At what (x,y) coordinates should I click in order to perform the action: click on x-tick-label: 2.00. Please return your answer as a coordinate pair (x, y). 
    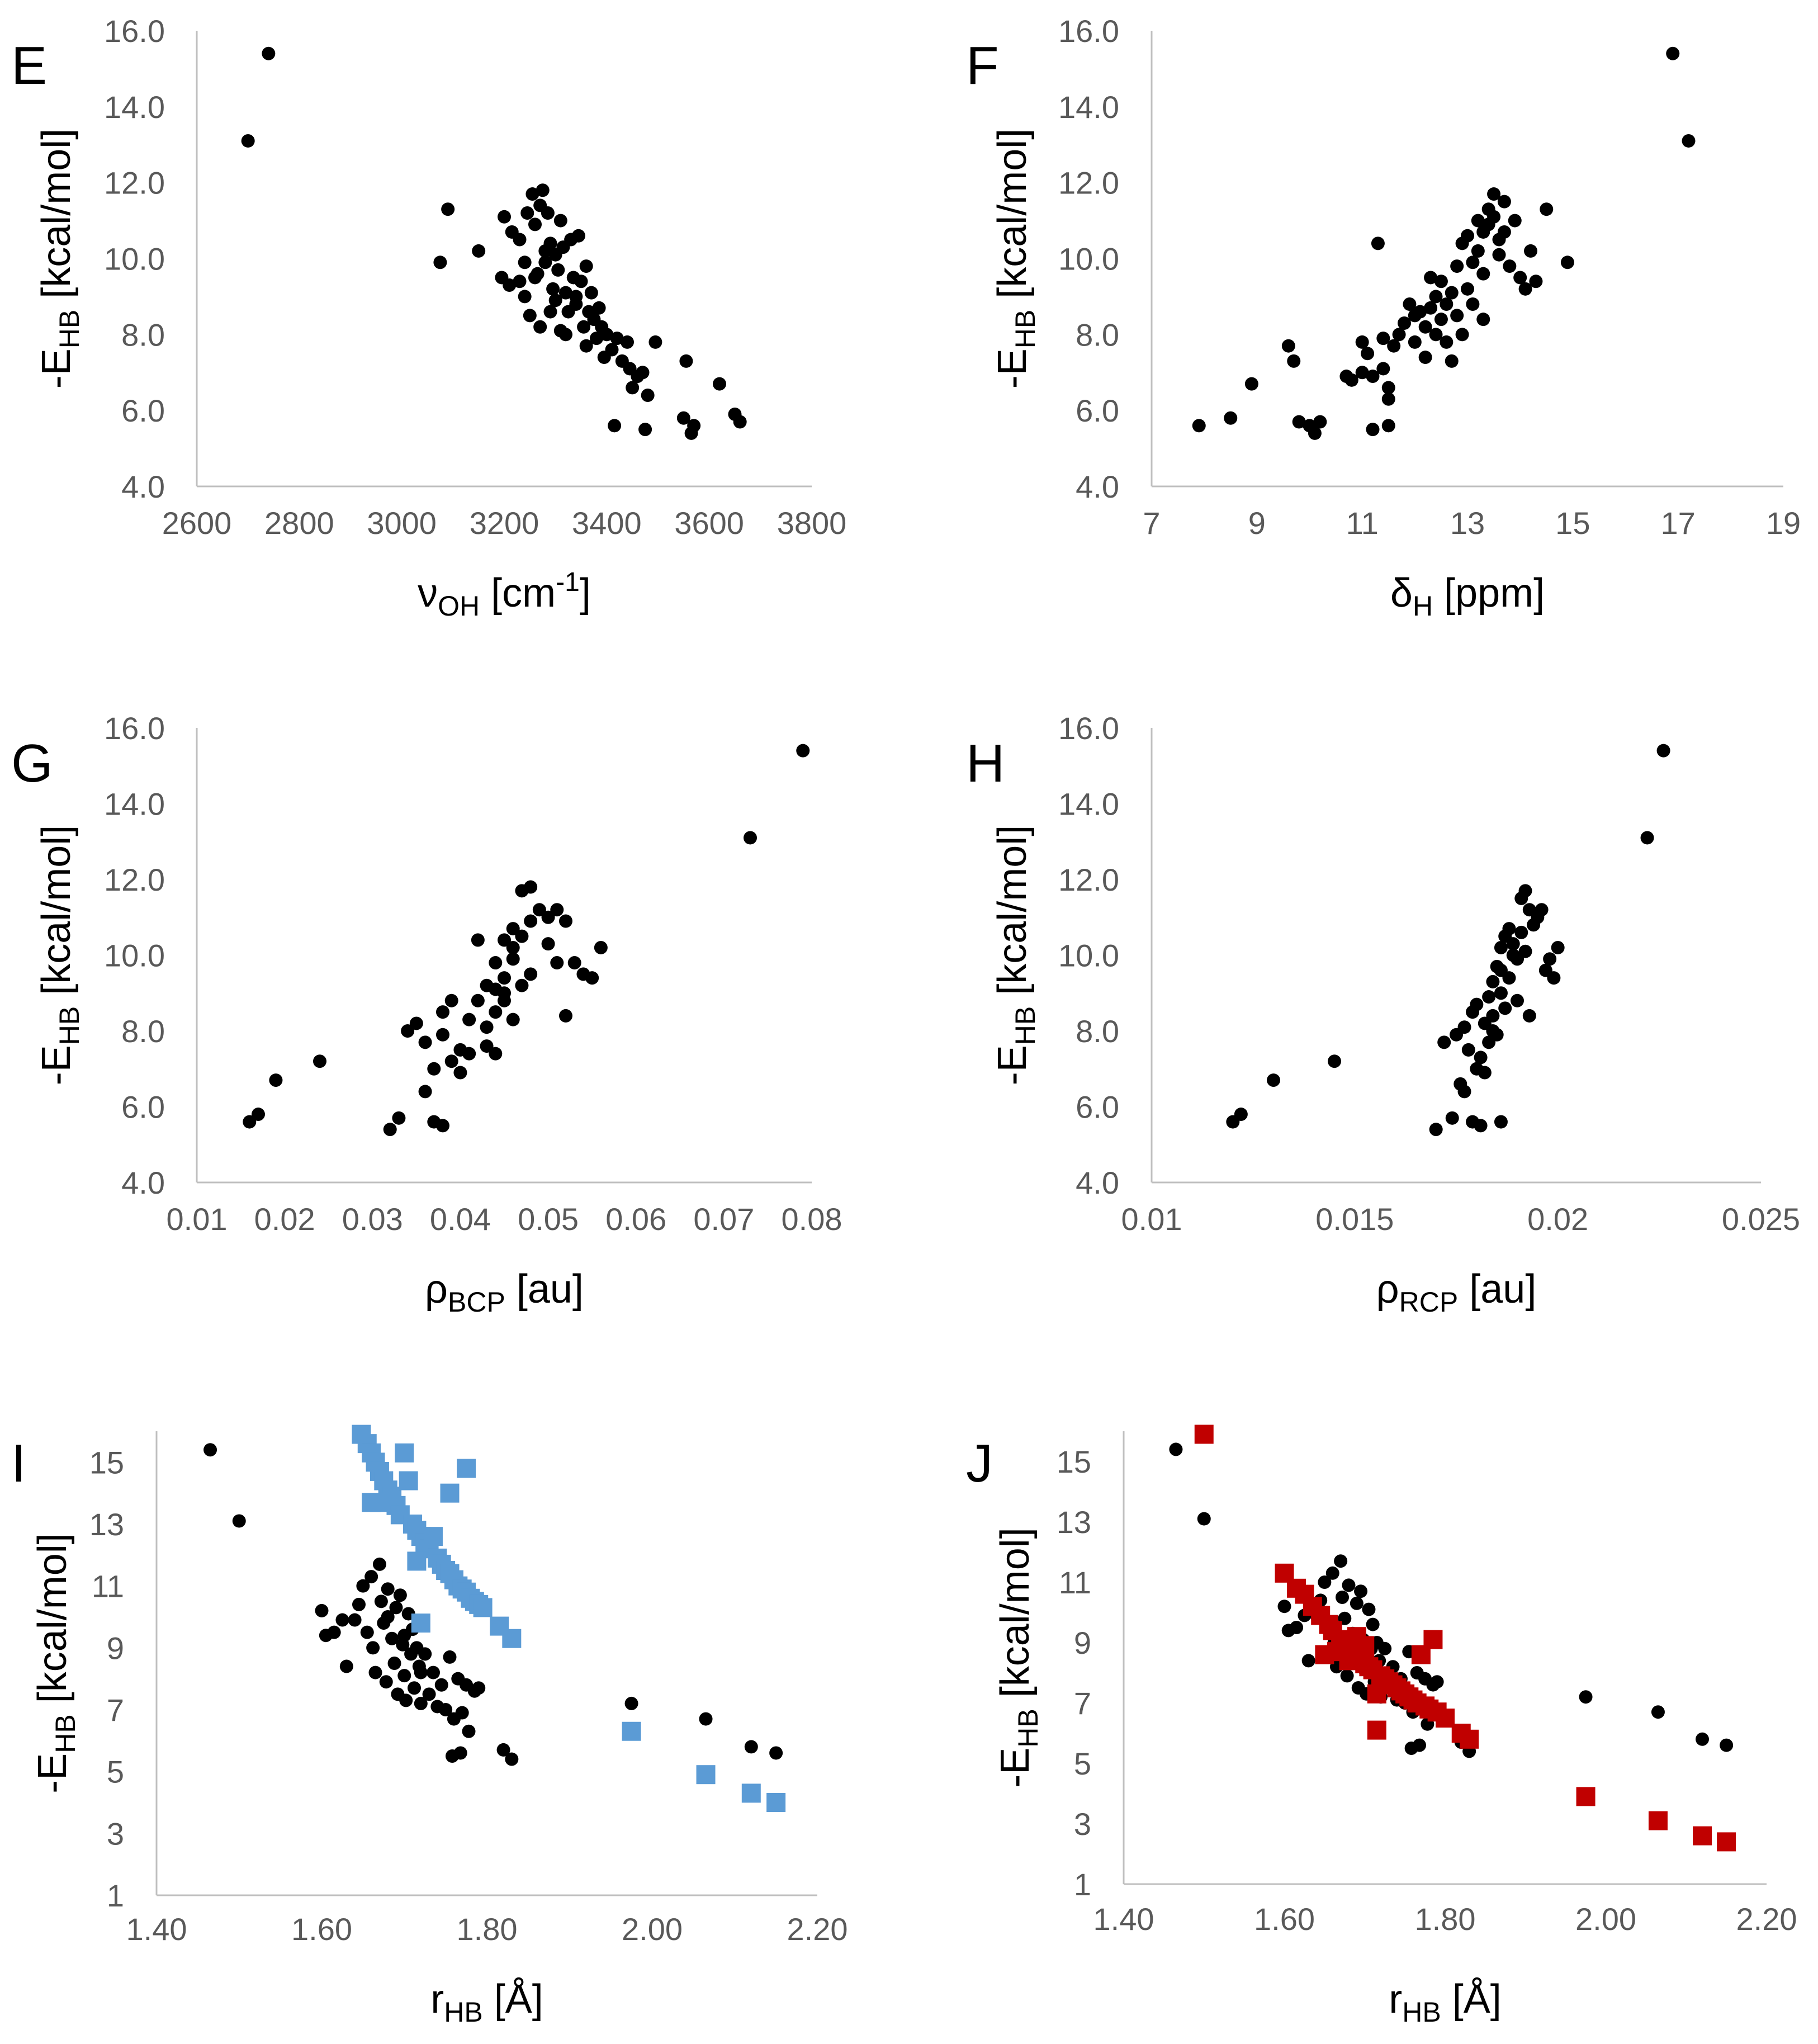
    Looking at the image, I should click on (652, 1929).